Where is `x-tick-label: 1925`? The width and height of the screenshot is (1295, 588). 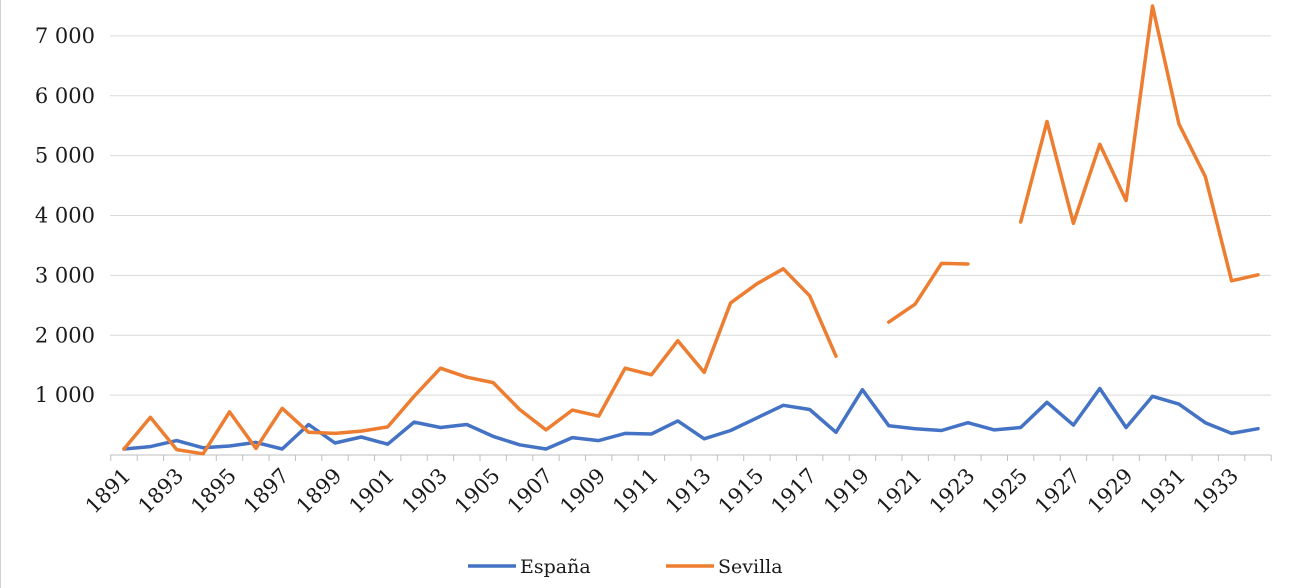 x-tick-label: 1925 is located at coordinates (1004, 491).